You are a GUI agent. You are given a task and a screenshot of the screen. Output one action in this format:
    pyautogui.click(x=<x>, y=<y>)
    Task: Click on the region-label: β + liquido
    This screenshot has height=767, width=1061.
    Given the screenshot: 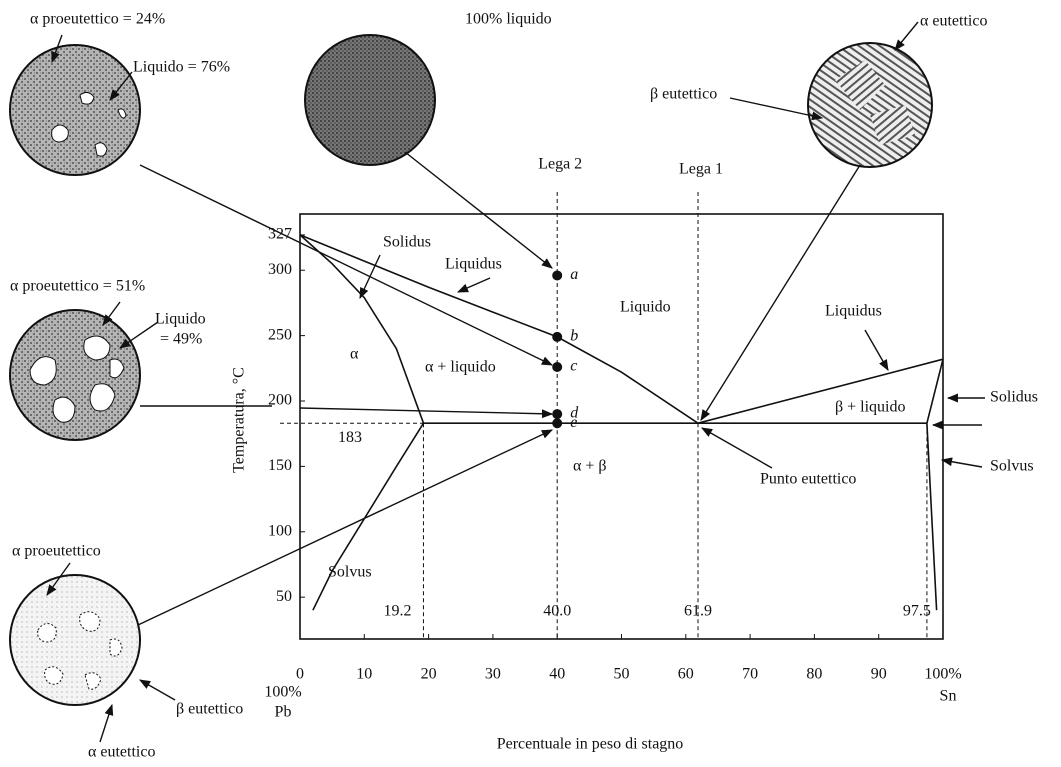 What is the action you would take?
    pyautogui.click(x=870, y=407)
    